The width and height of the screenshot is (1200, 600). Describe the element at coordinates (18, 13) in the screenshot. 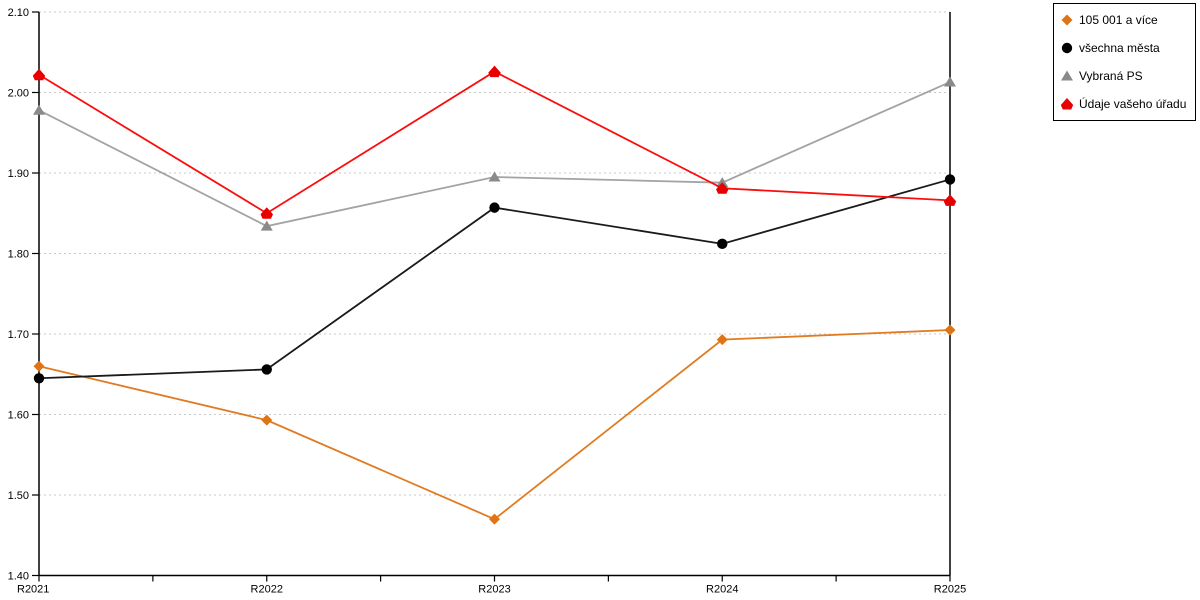

I see `y-tick-label: 2.10` at that location.